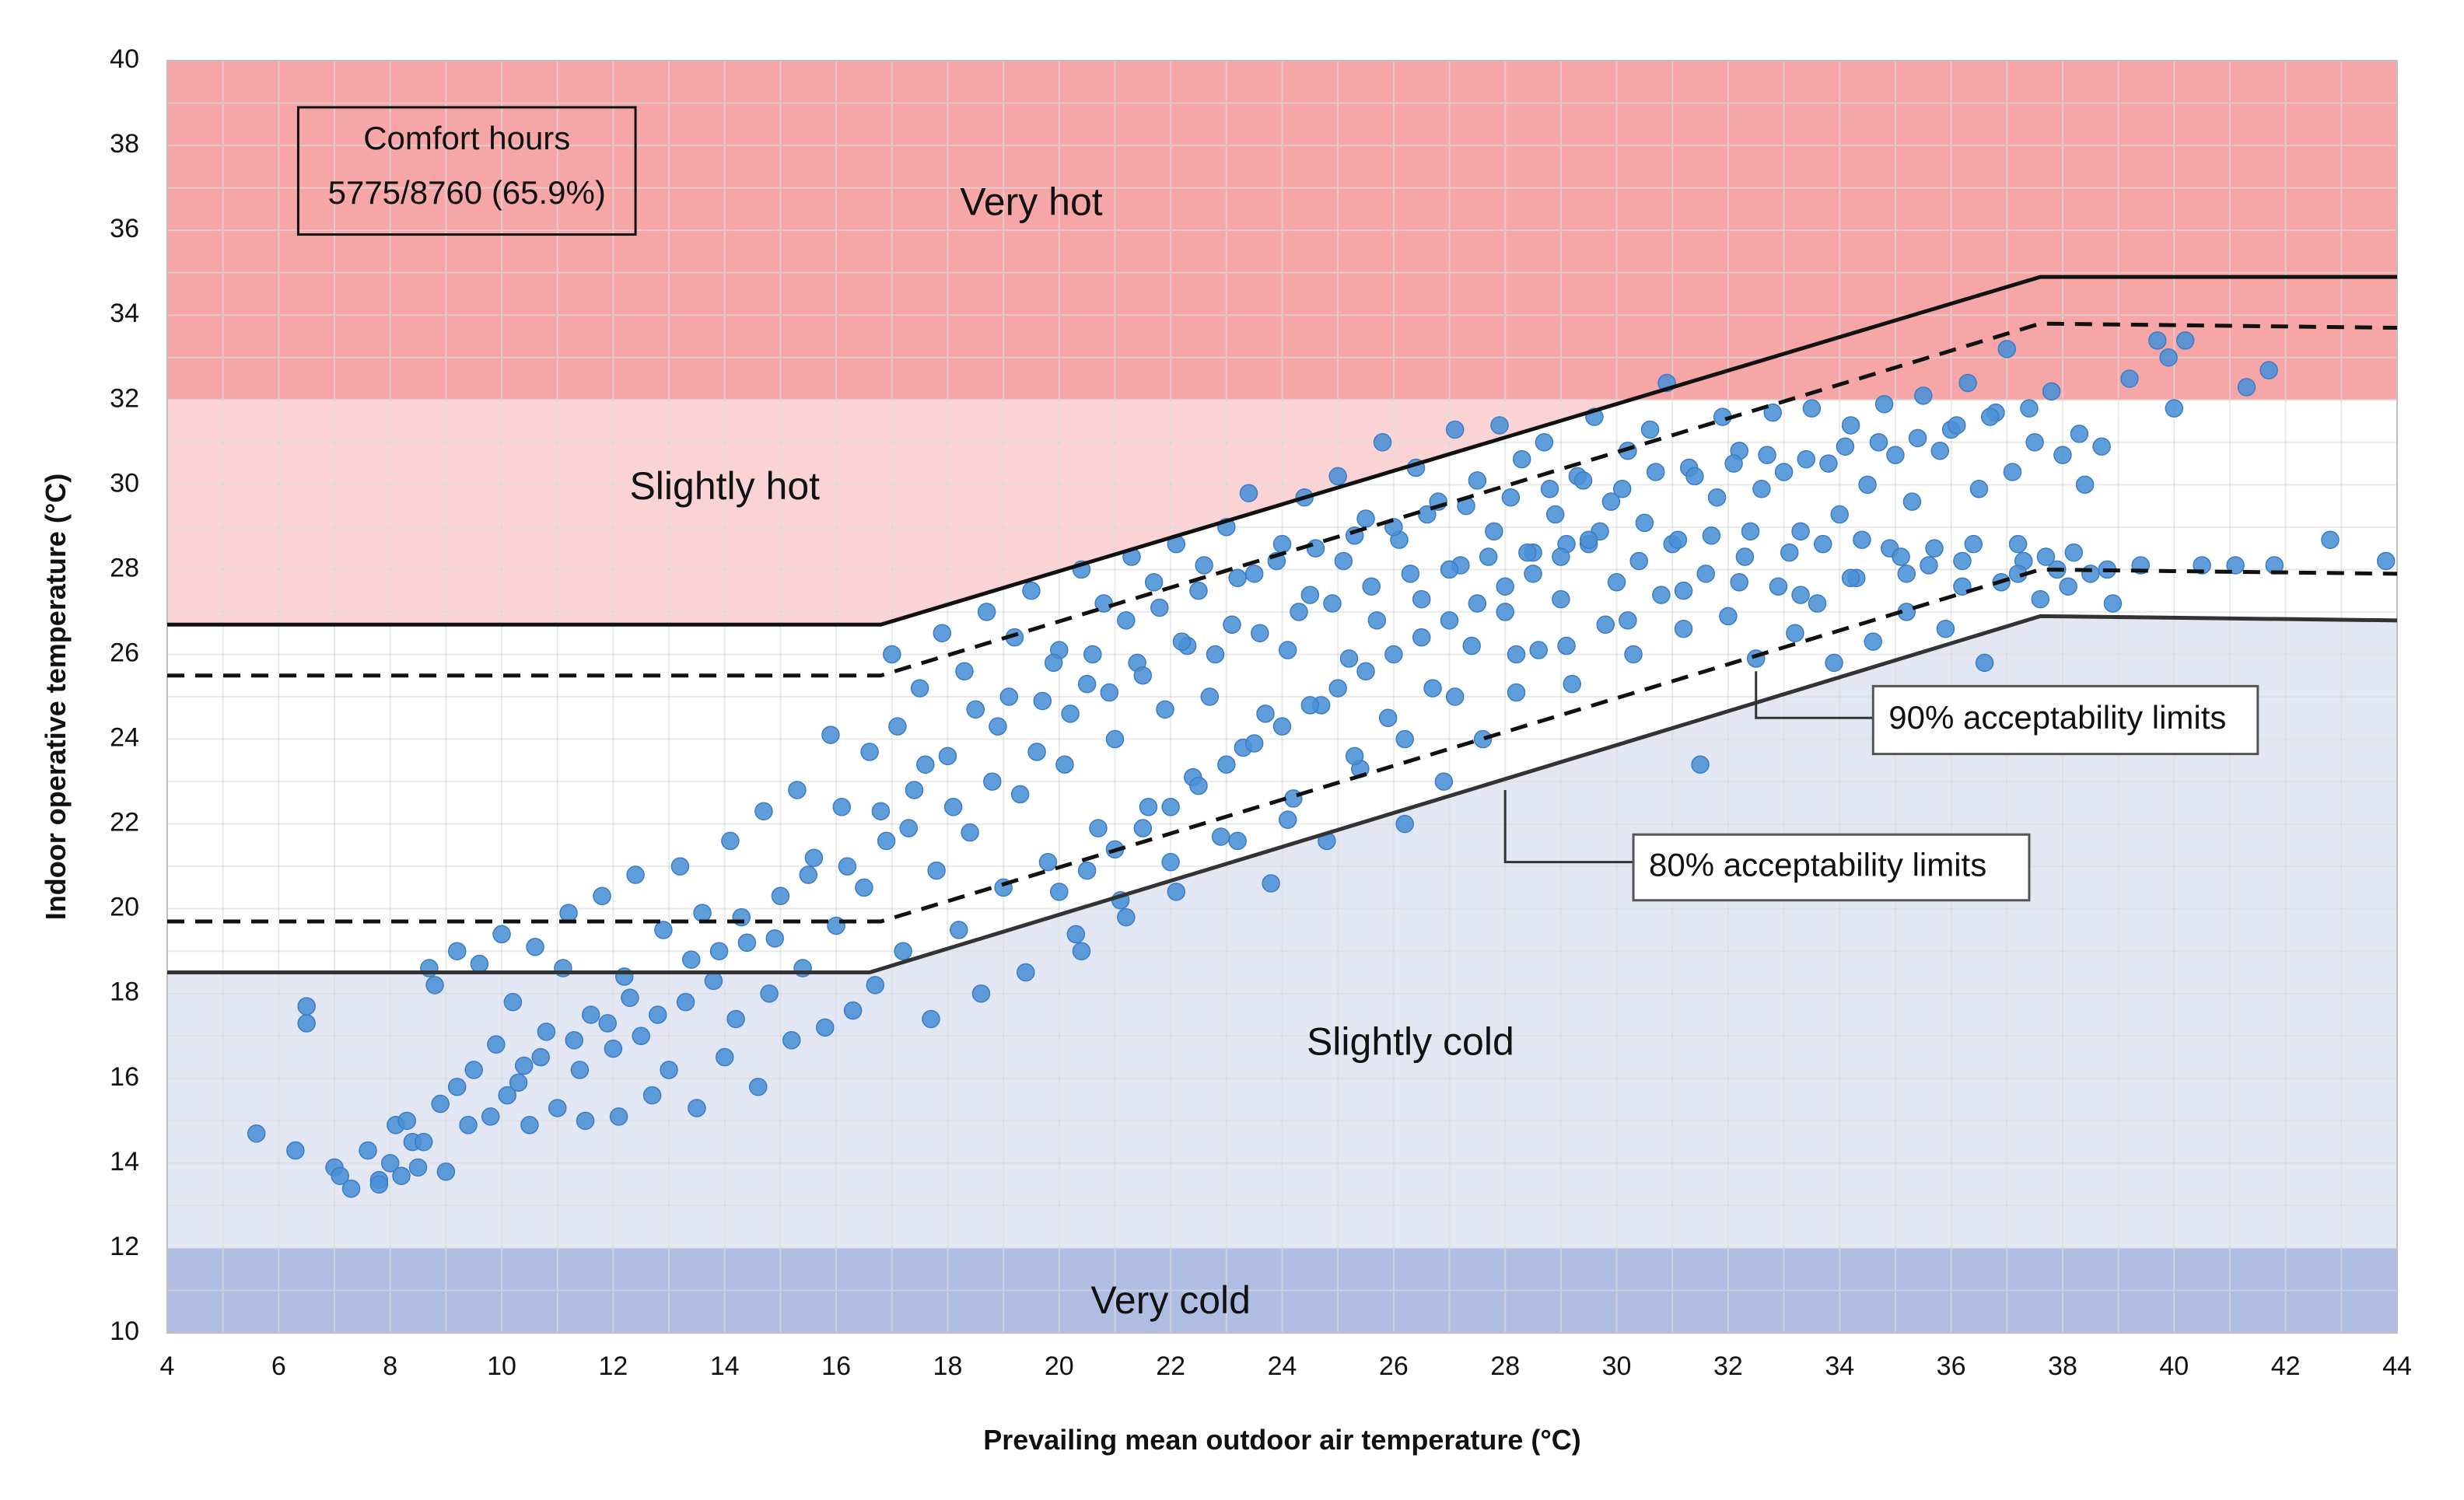 Image resolution: width=2464 pixels, height=1500 pixels. I want to click on x-tick-label: 4, so click(167, 1366).